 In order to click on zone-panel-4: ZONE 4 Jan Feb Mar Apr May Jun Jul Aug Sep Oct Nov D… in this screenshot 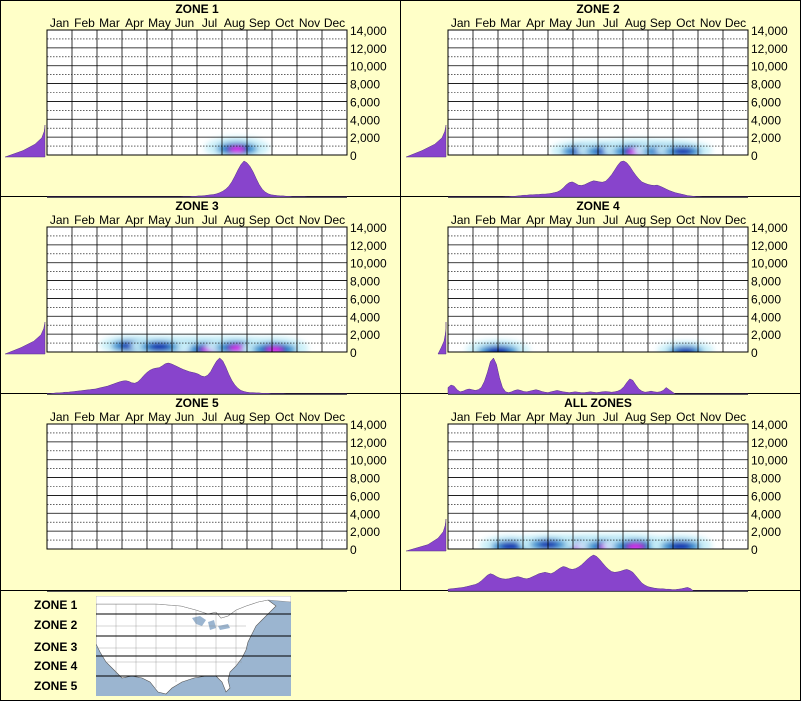, I will do `click(612, 297)`.